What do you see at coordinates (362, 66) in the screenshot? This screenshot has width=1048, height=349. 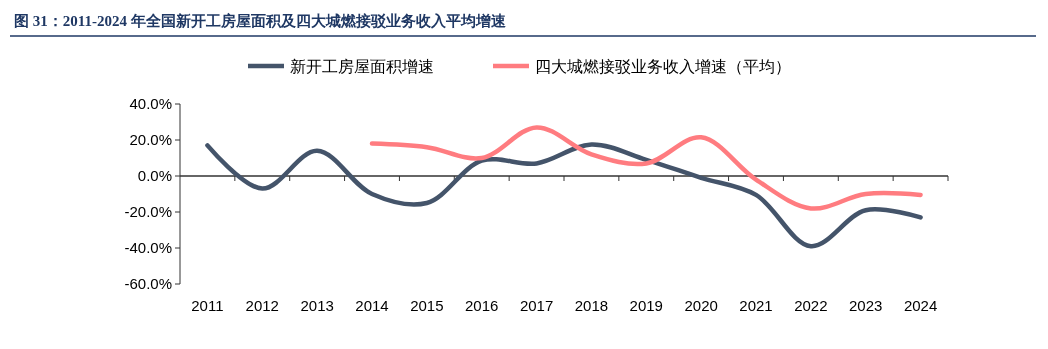 I see `legend-label: 新开工房屋面积增速` at bounding box center [362, 66].